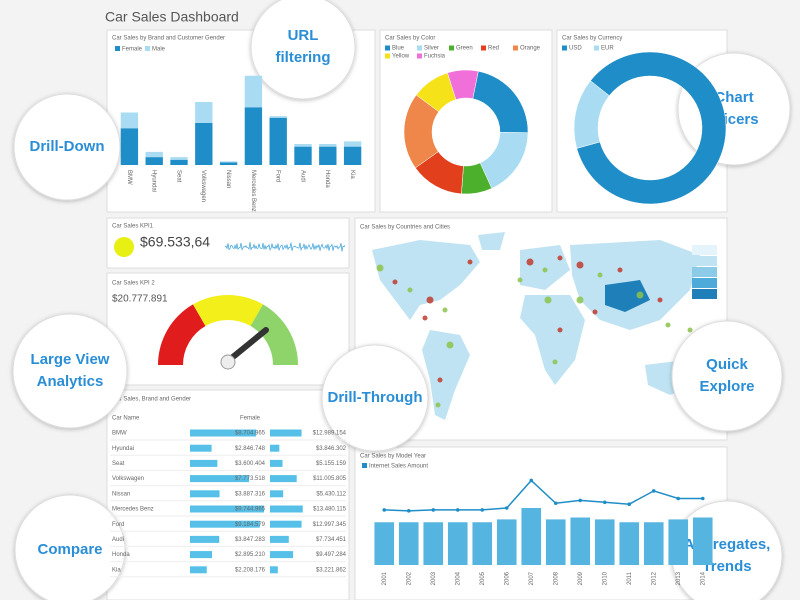  Describe the element at coordinates (67, 146) in the screenshot. I see `callout-label: Drill-Down` at that location.